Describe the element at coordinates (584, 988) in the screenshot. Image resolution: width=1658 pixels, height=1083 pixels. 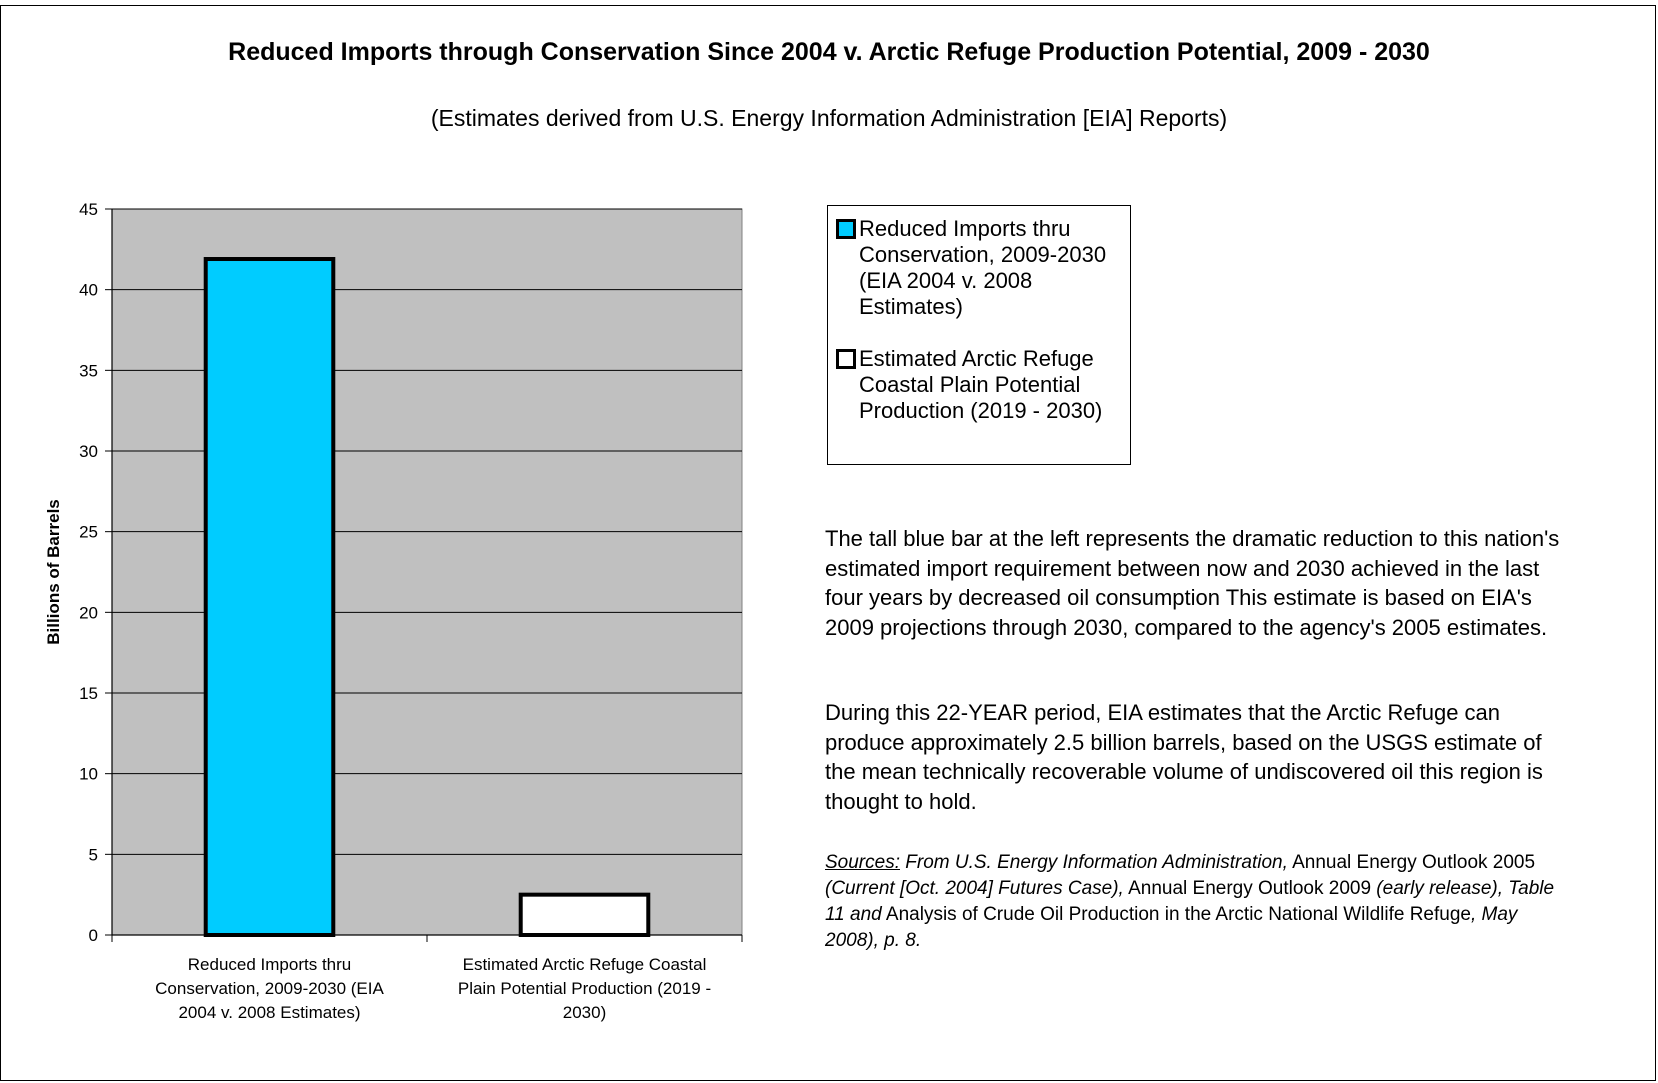
I see `x-category-label: Plain Potential Production (2019 -` at that location.